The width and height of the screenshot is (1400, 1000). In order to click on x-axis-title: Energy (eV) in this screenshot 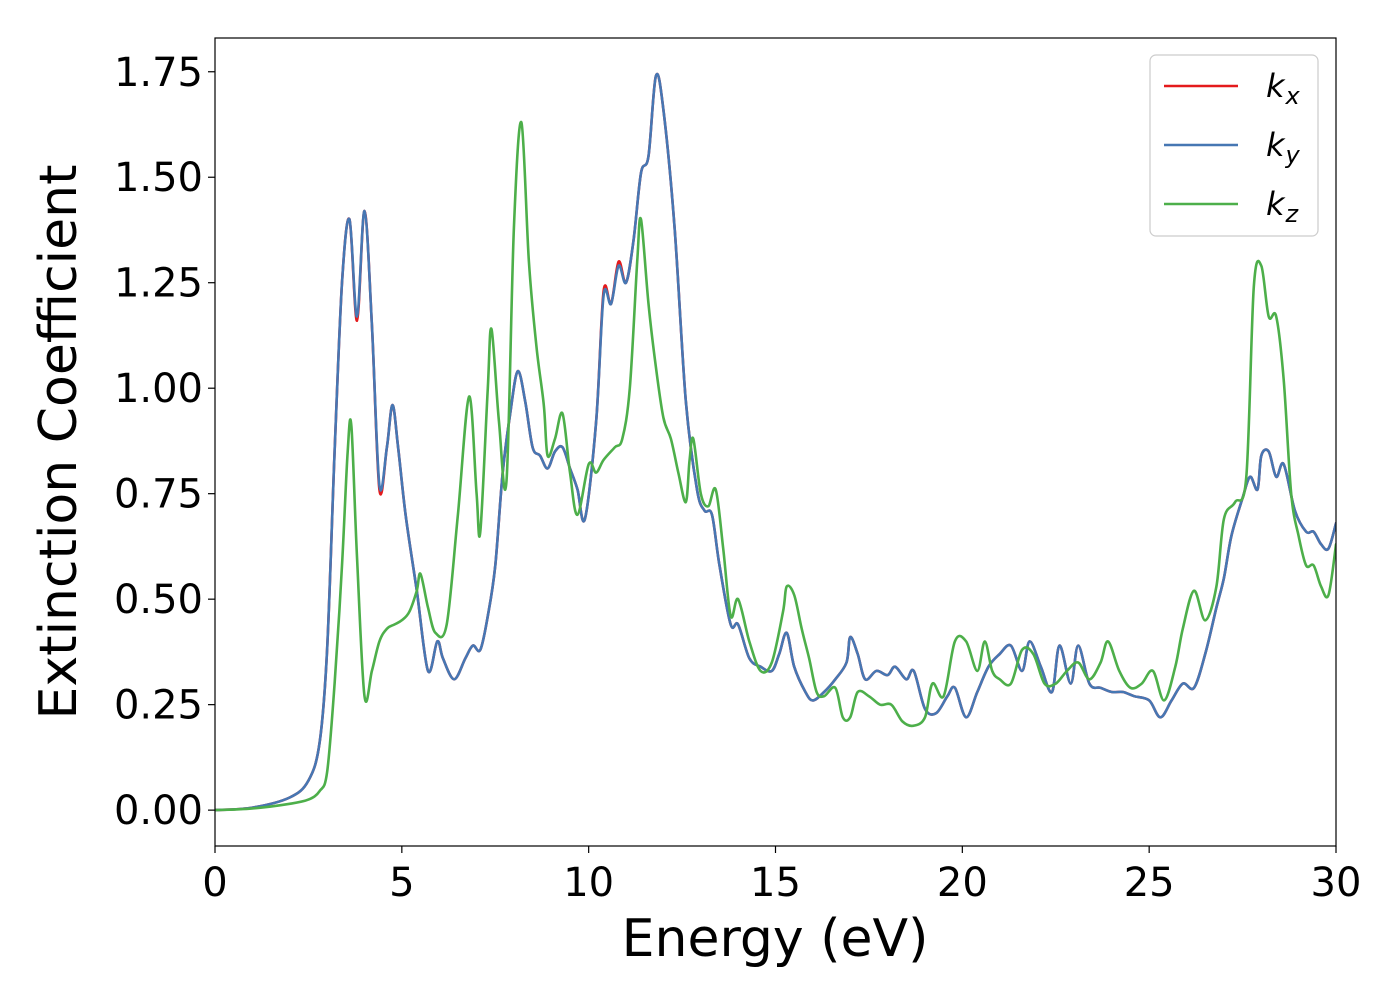, I will do `click(775, 939)`.